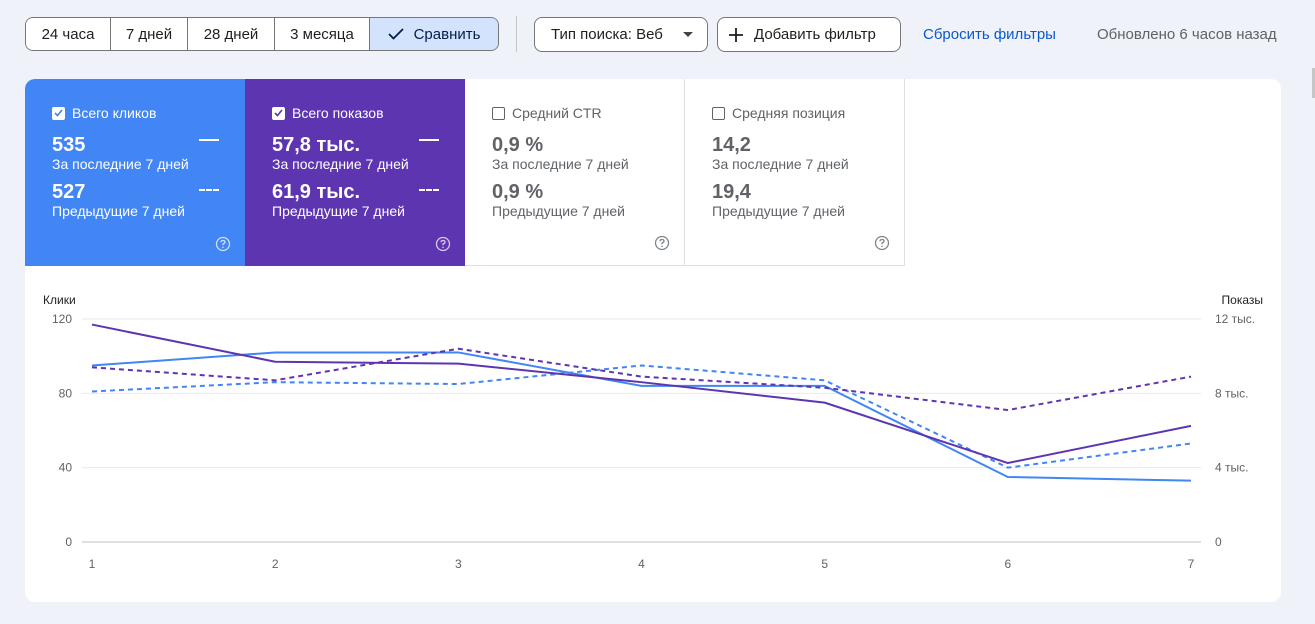 The width and height of the screenshot is (1315, 624). I want to click on scrollbar-thumb, so click(1313, 83).